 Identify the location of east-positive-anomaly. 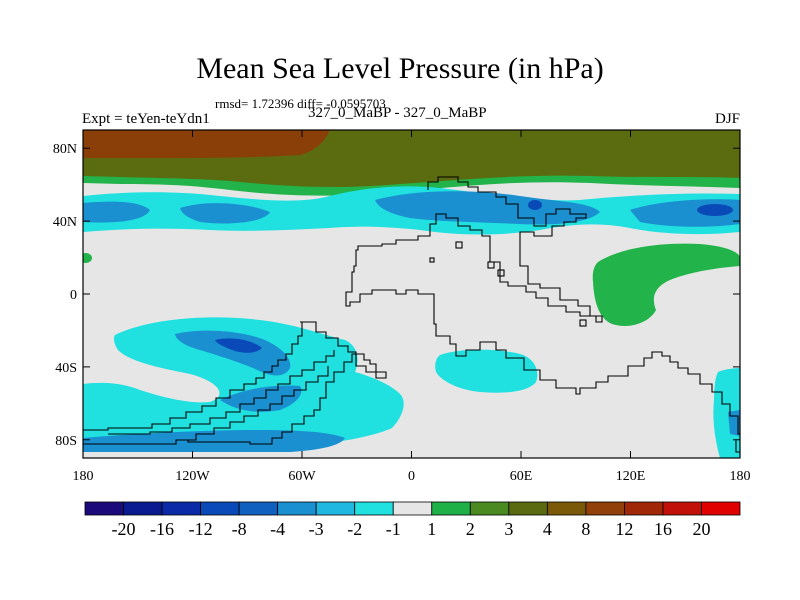
(666, 285).